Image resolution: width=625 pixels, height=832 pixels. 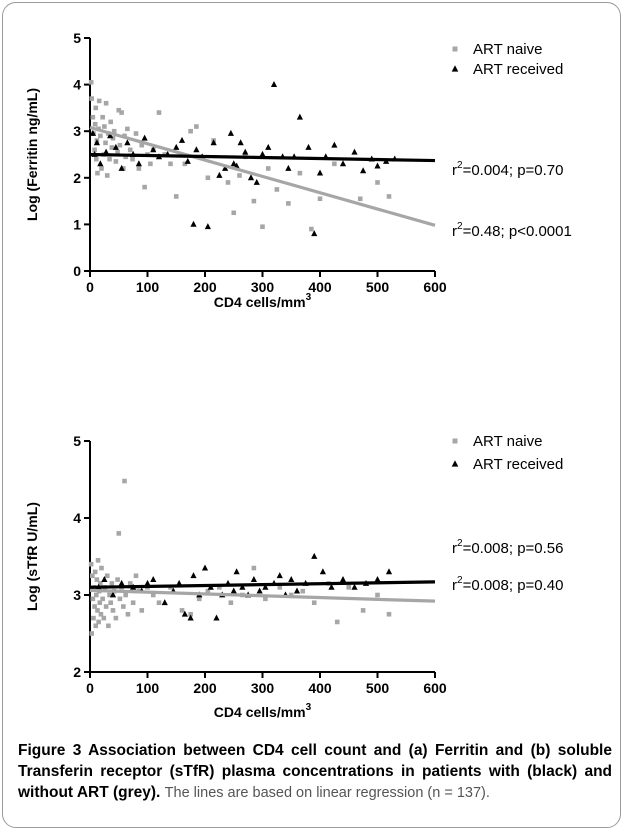 I want to click on x-tick-label: 500, so click(x=378, y=688).